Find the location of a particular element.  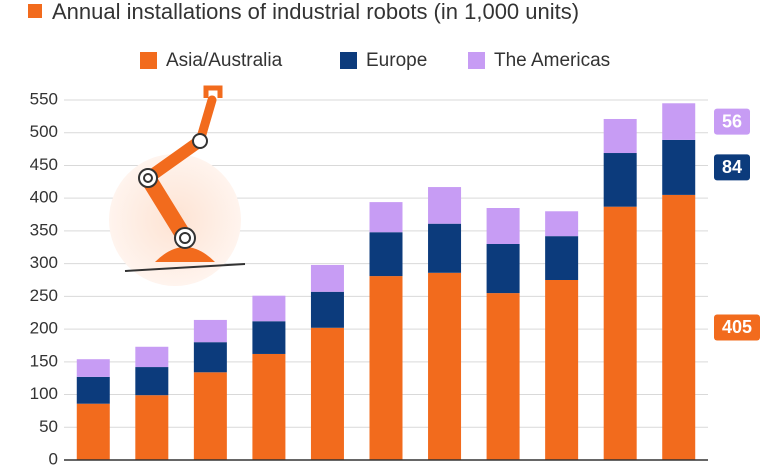

legend-label: Europe is located at coordinates (396, 60).